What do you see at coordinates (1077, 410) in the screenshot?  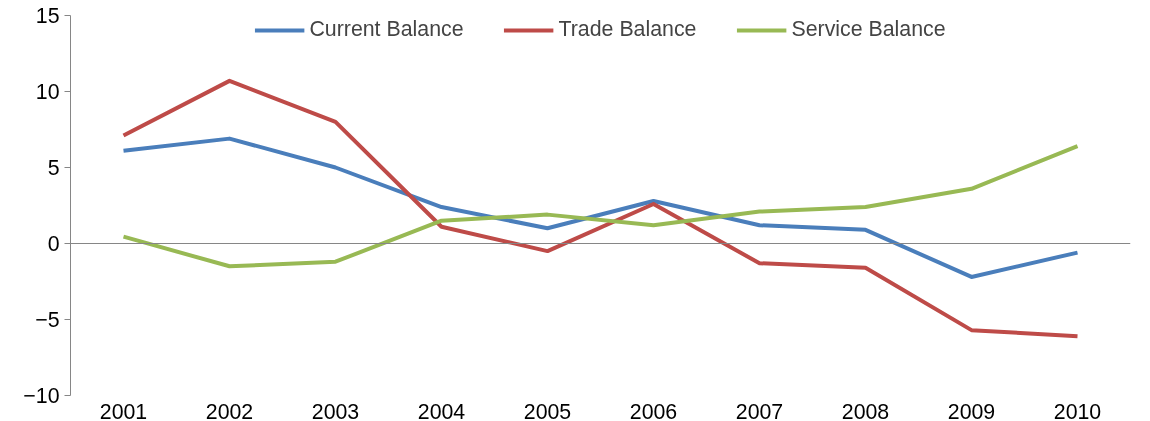 I see `x-tick-label: 2010` at bounding box center [1077, 410].